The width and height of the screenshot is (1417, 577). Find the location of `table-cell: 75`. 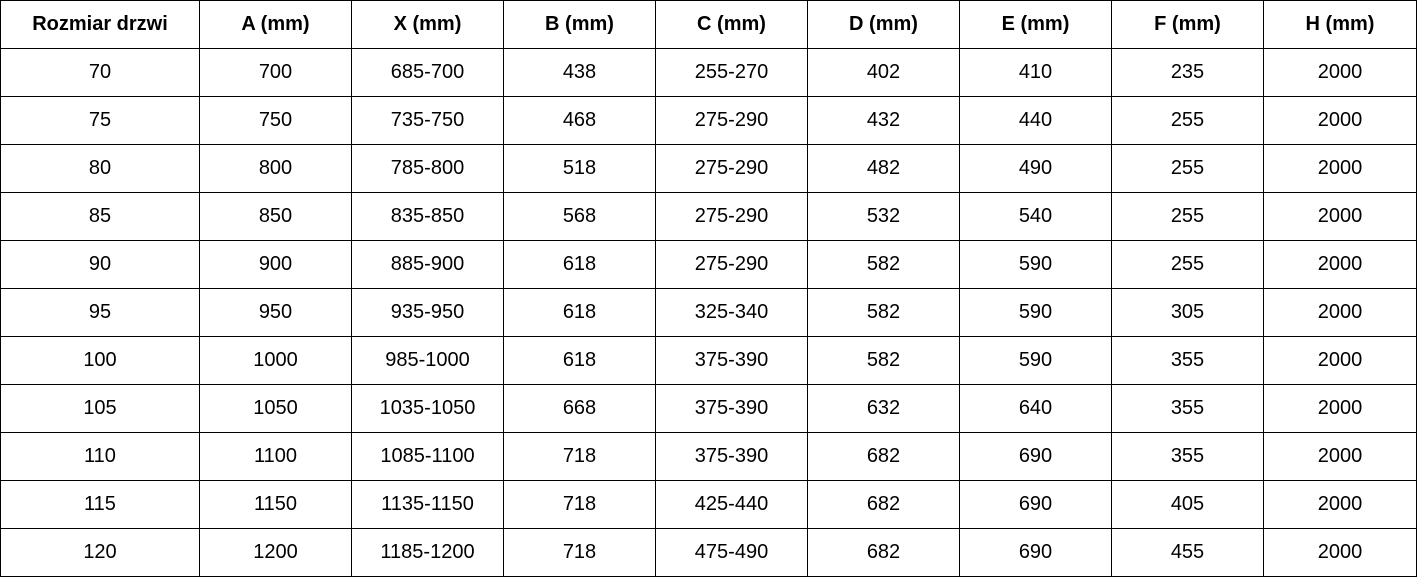

table-cell: 75 is located at coordinates (100, 121).